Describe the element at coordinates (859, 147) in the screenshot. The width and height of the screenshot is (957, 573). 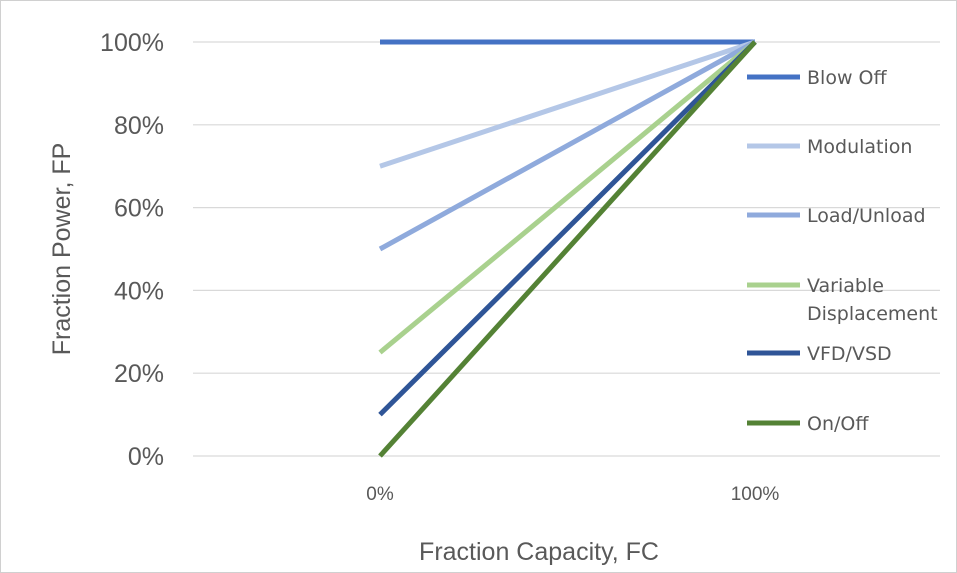
I see `legend-label: Modulation` at that location.